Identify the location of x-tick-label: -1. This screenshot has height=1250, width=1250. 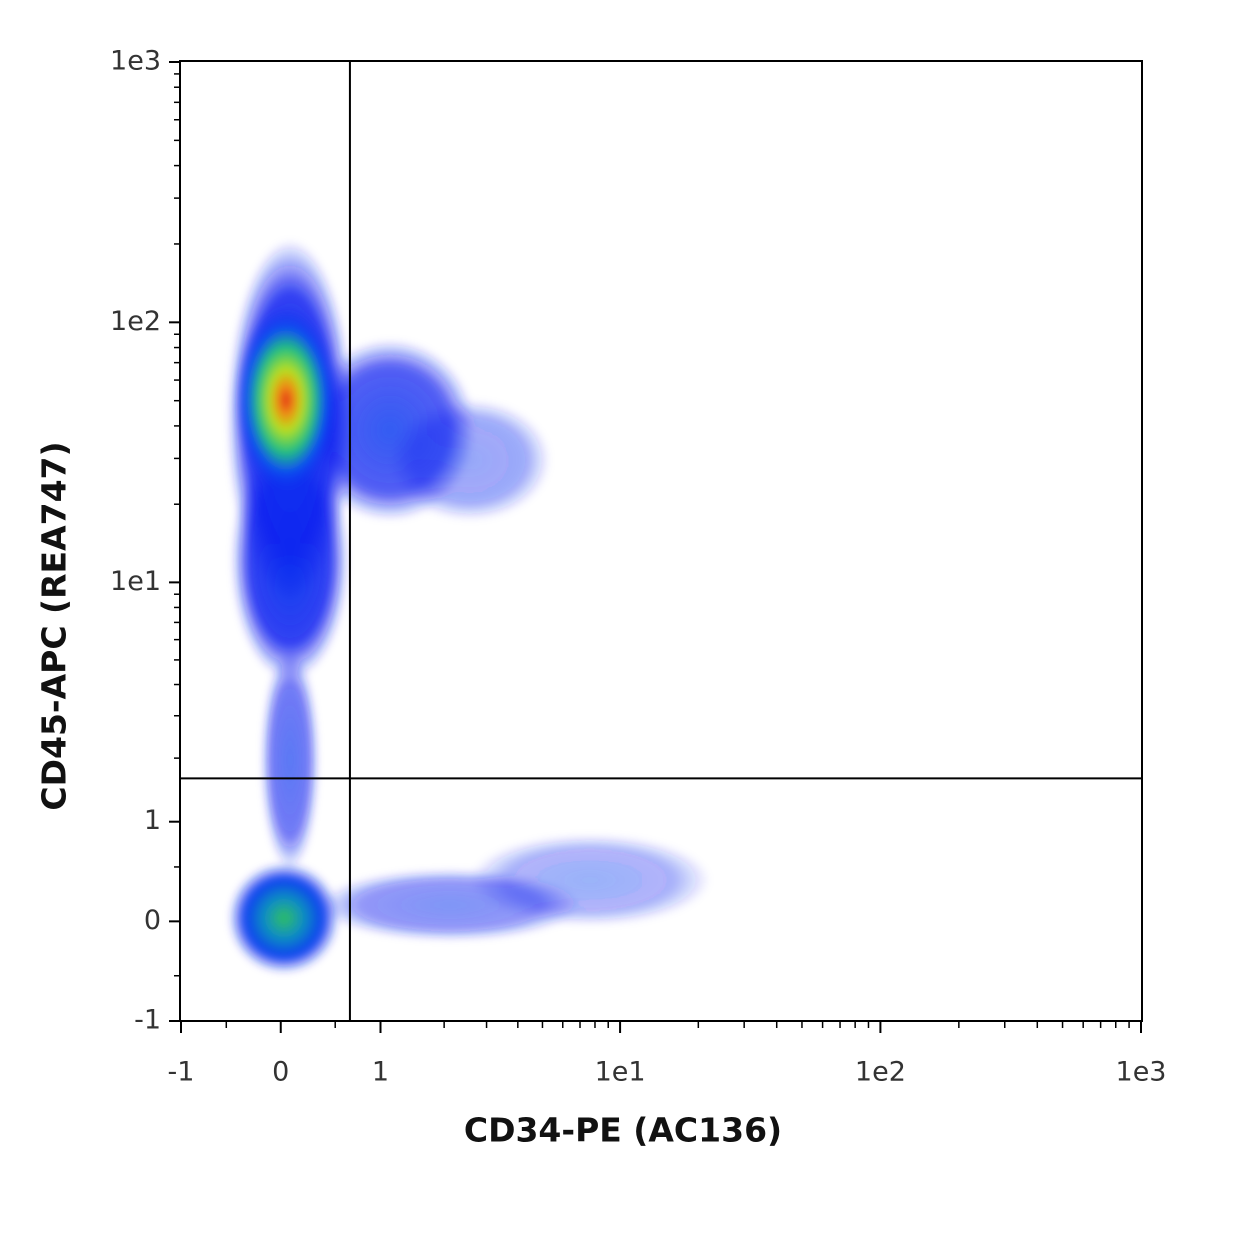
(181, 1072).